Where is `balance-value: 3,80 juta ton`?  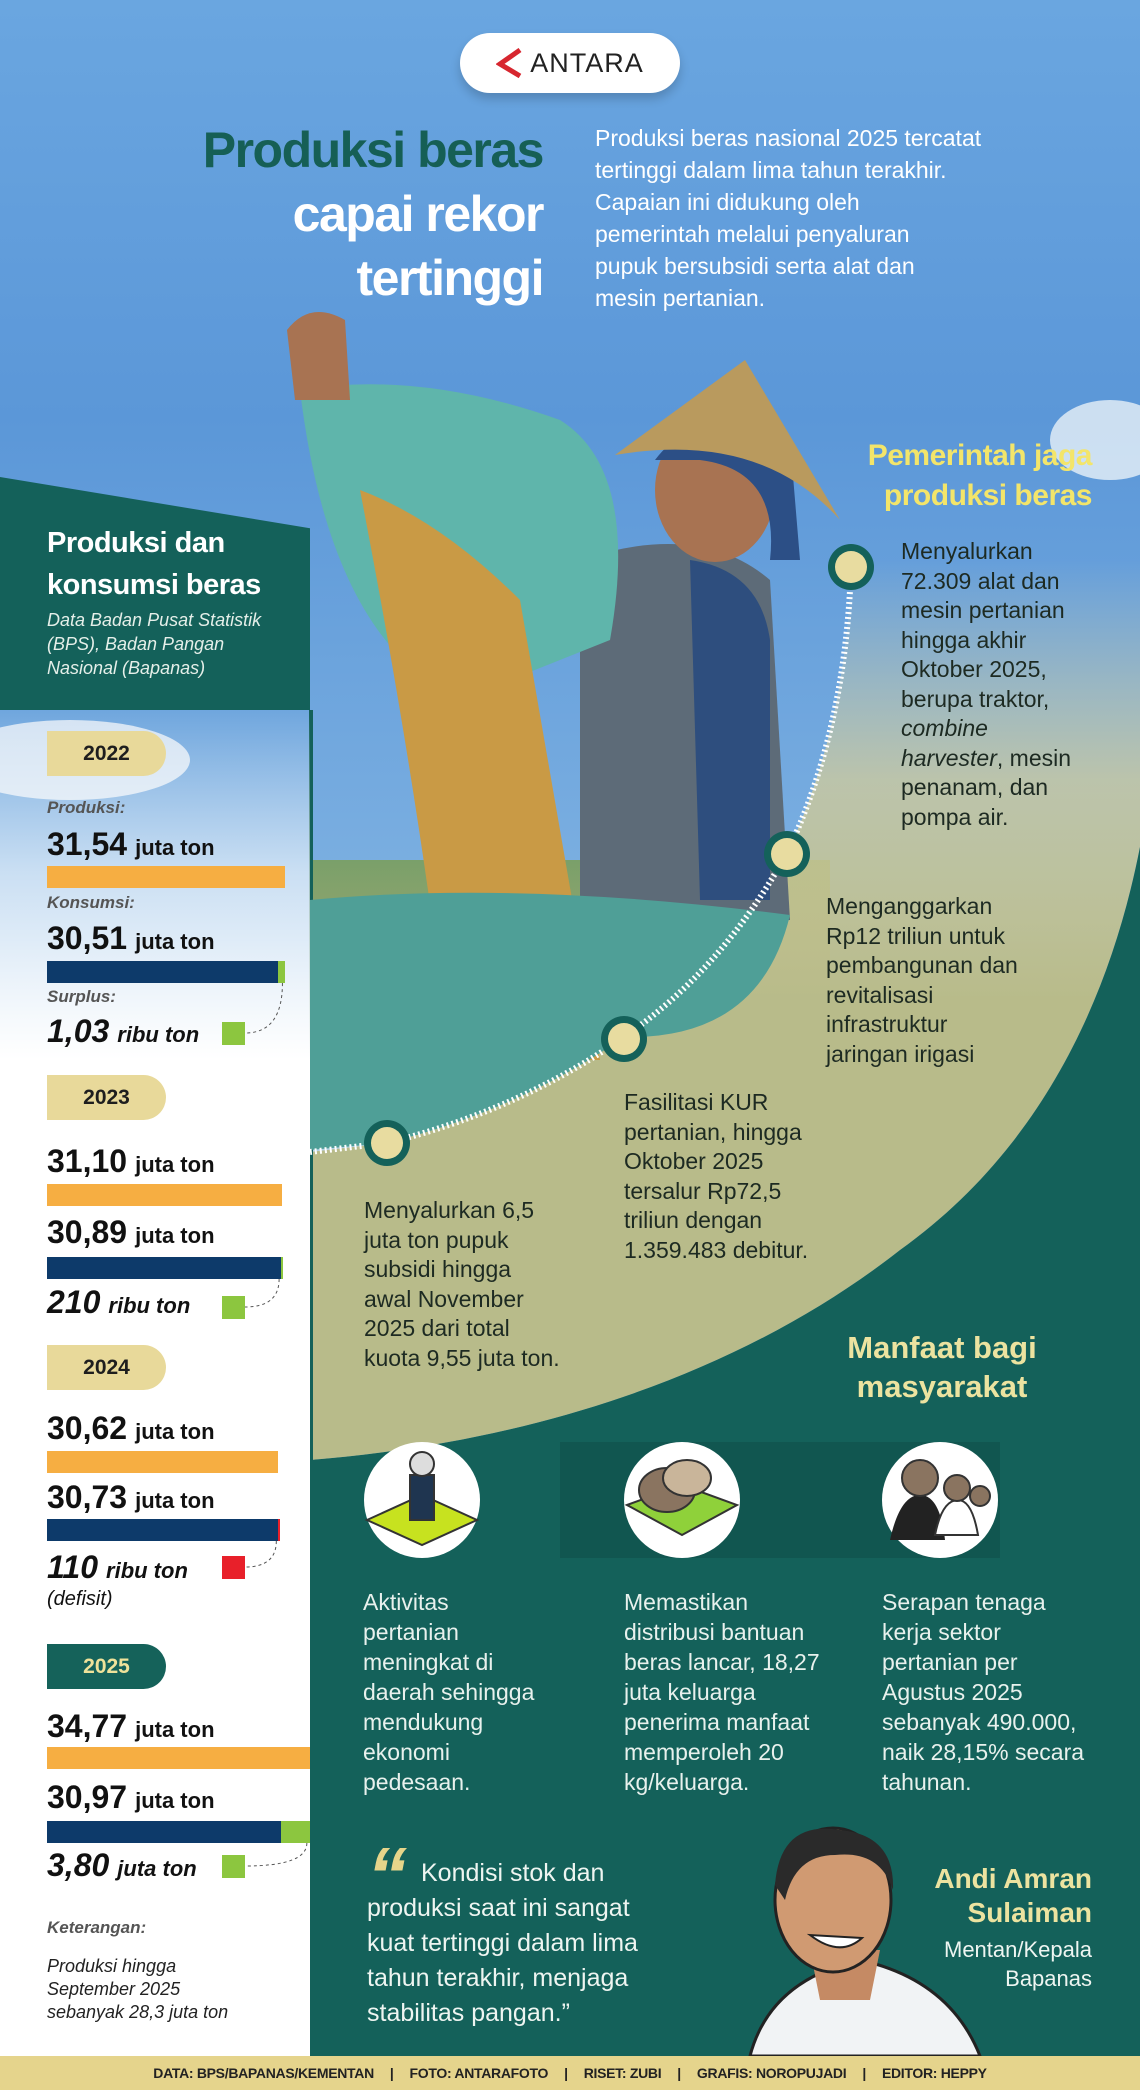 balance-value: 3,80 juta ton is located at coordinates (122, 1865).